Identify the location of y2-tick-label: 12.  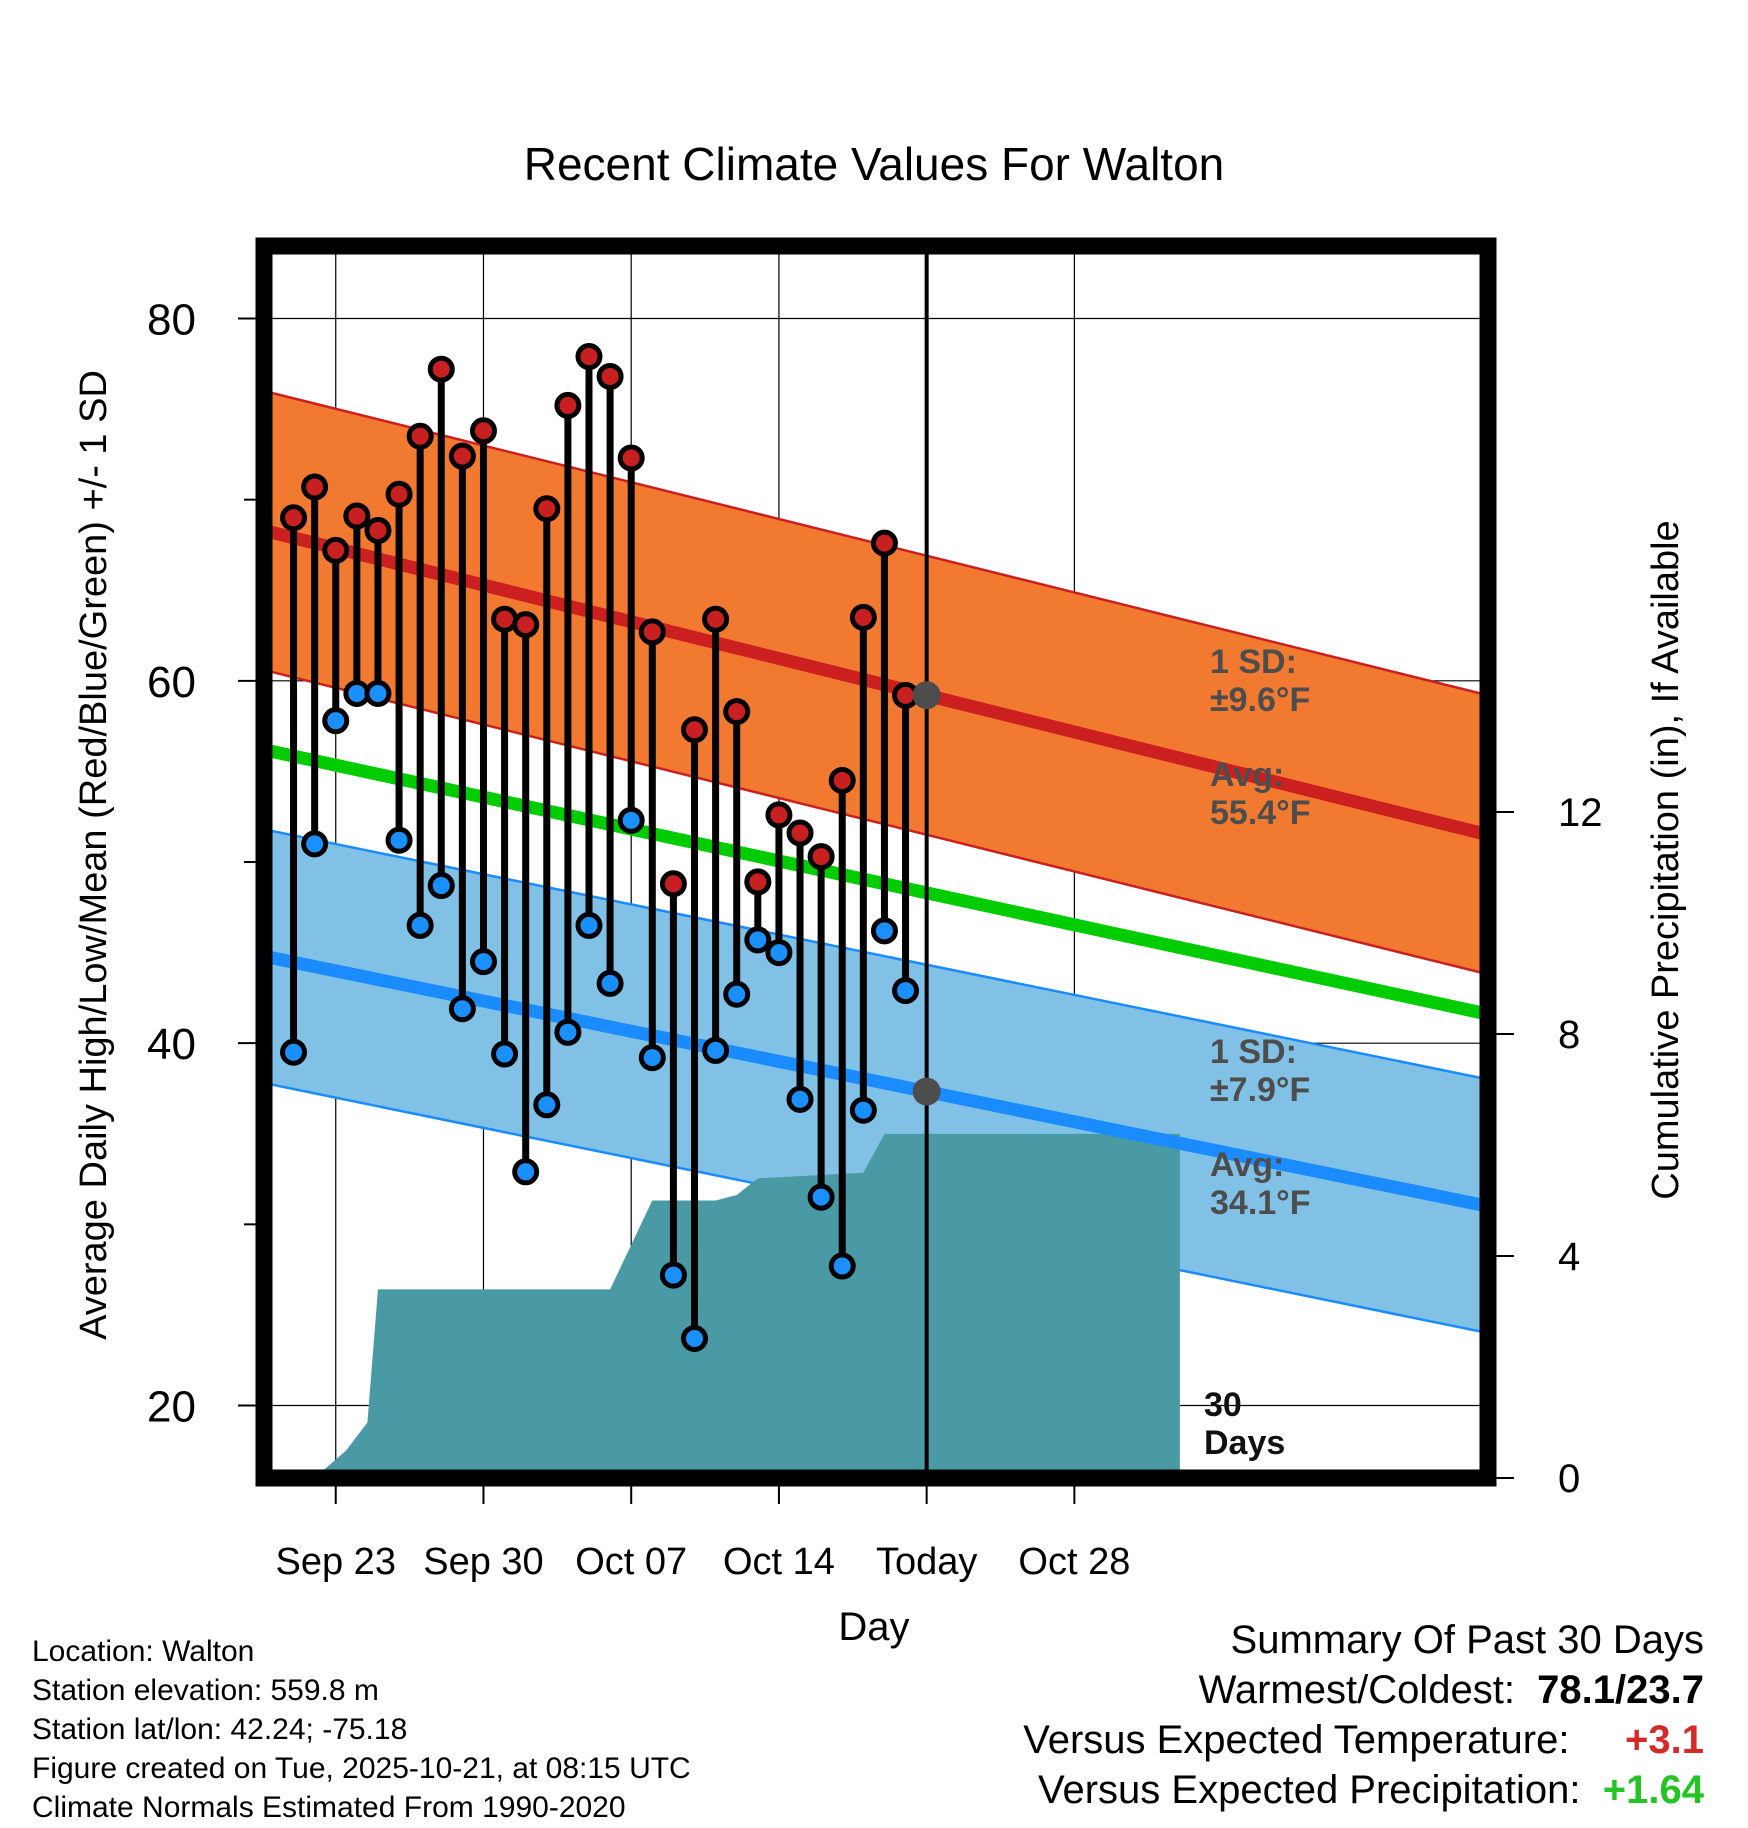
(1580, 813).